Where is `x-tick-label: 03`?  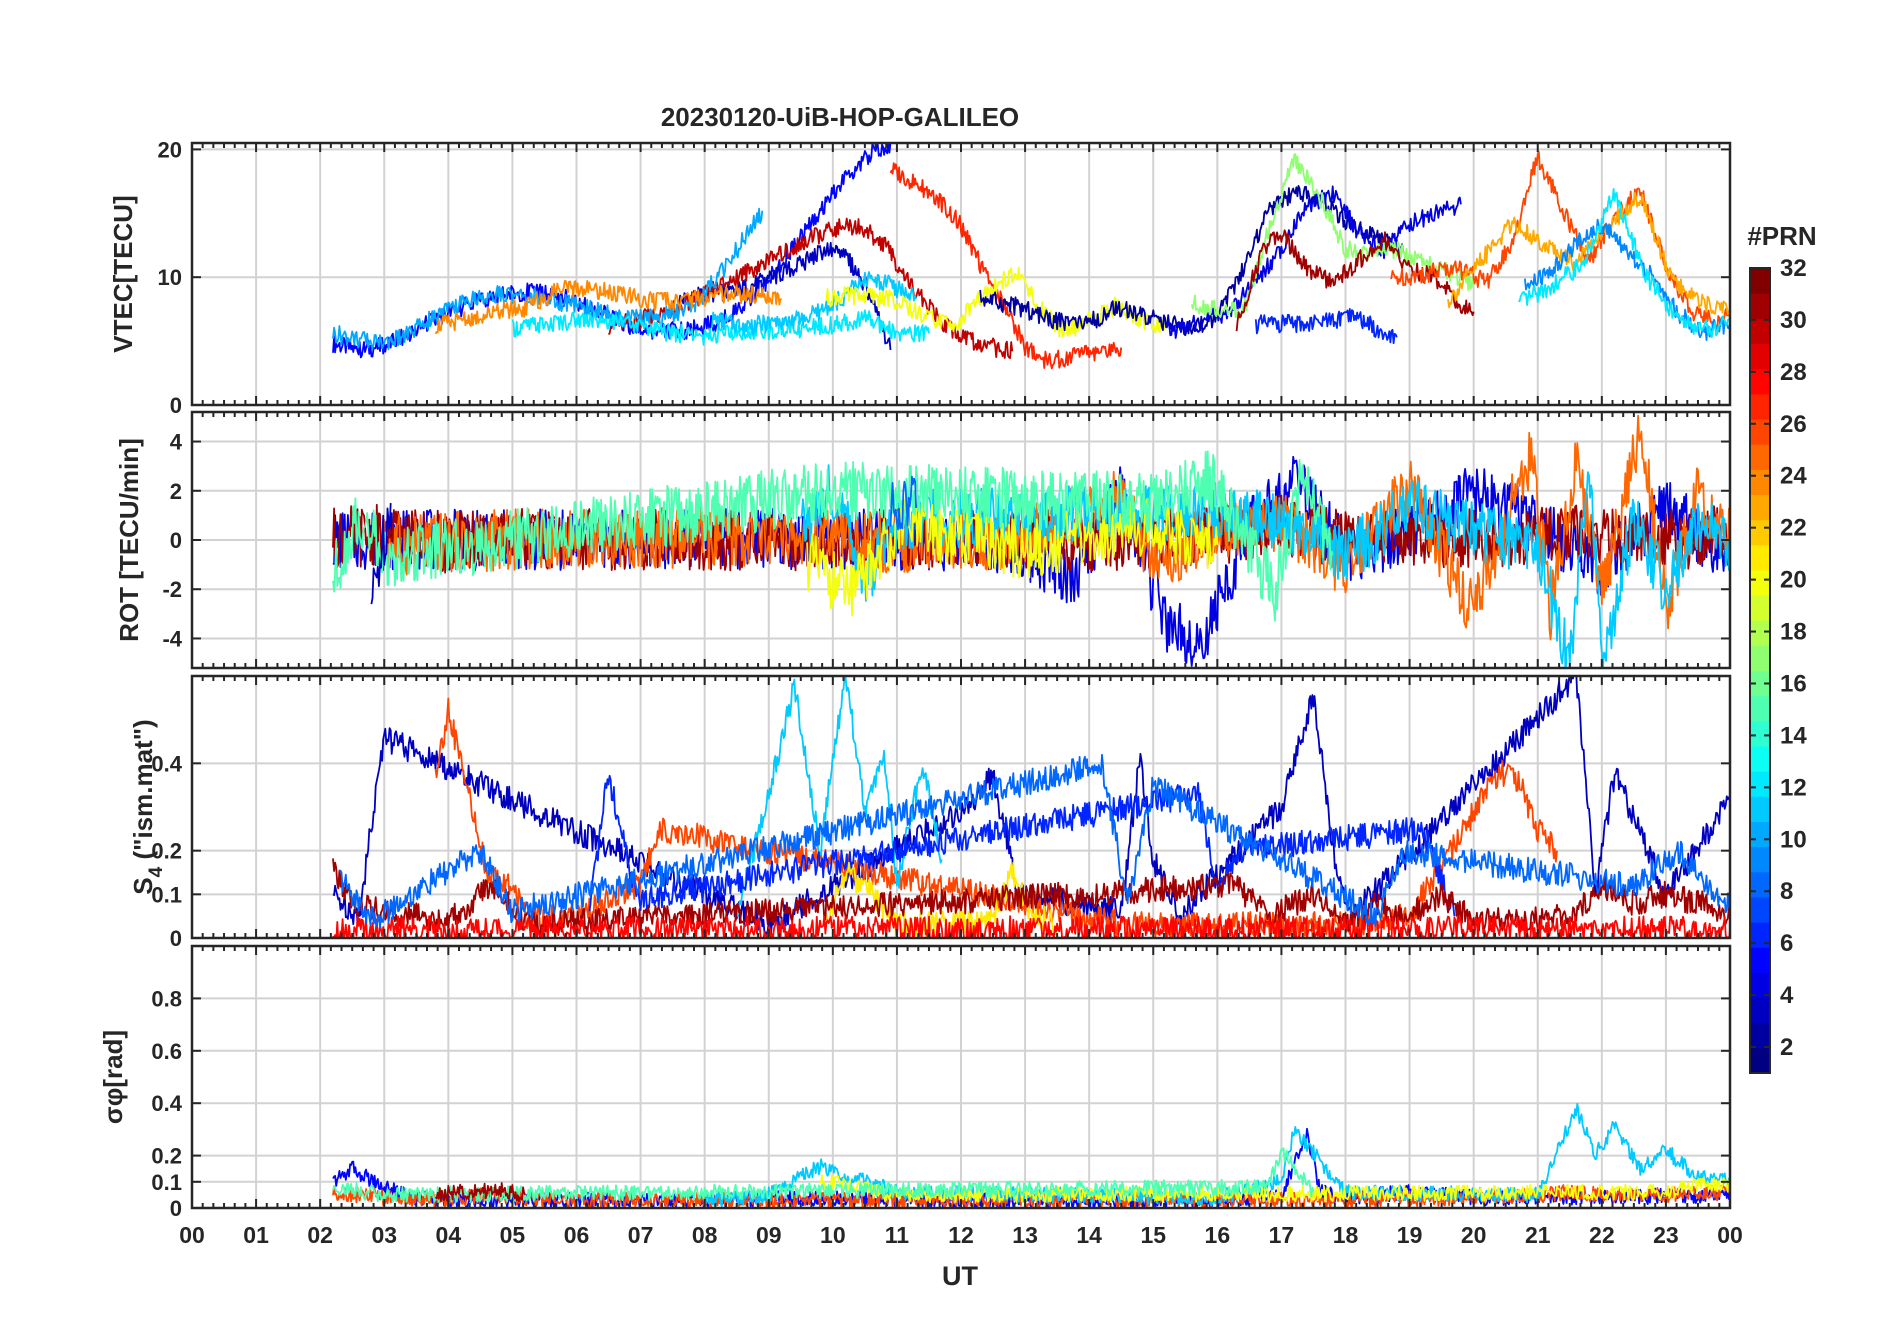
x-tick-label: 03 is located at coordinates (384, 1235).